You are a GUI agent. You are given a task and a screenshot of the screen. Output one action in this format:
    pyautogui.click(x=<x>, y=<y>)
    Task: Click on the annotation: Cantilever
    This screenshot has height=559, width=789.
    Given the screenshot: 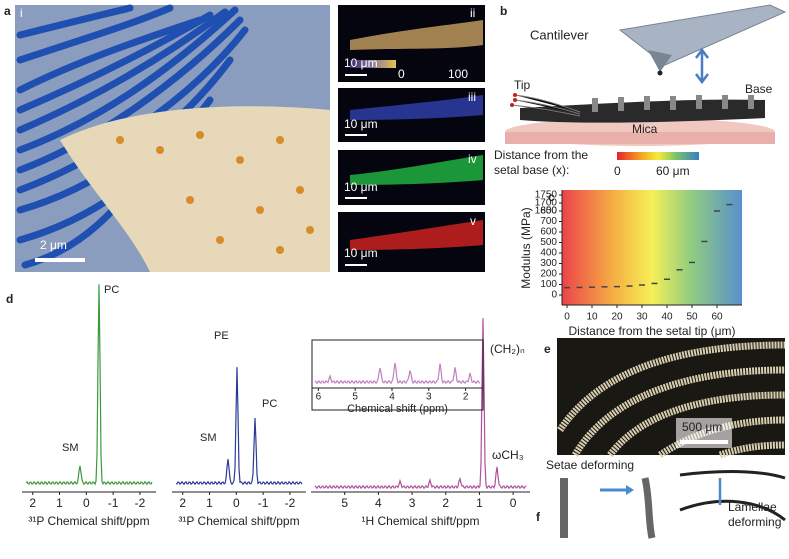 What is the action you would take?
    pyautogui.click(x=559, y=34)
    